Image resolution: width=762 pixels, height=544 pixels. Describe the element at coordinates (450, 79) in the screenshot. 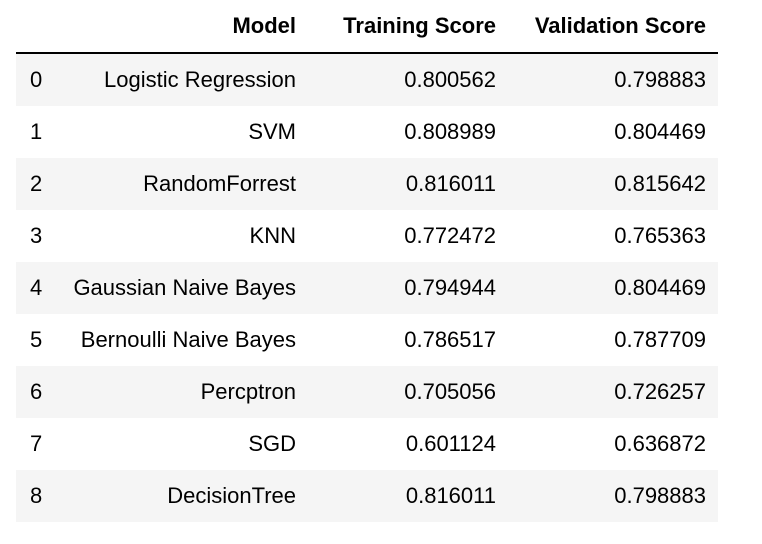

I see `training-score-cell: 0.800562` at that location.